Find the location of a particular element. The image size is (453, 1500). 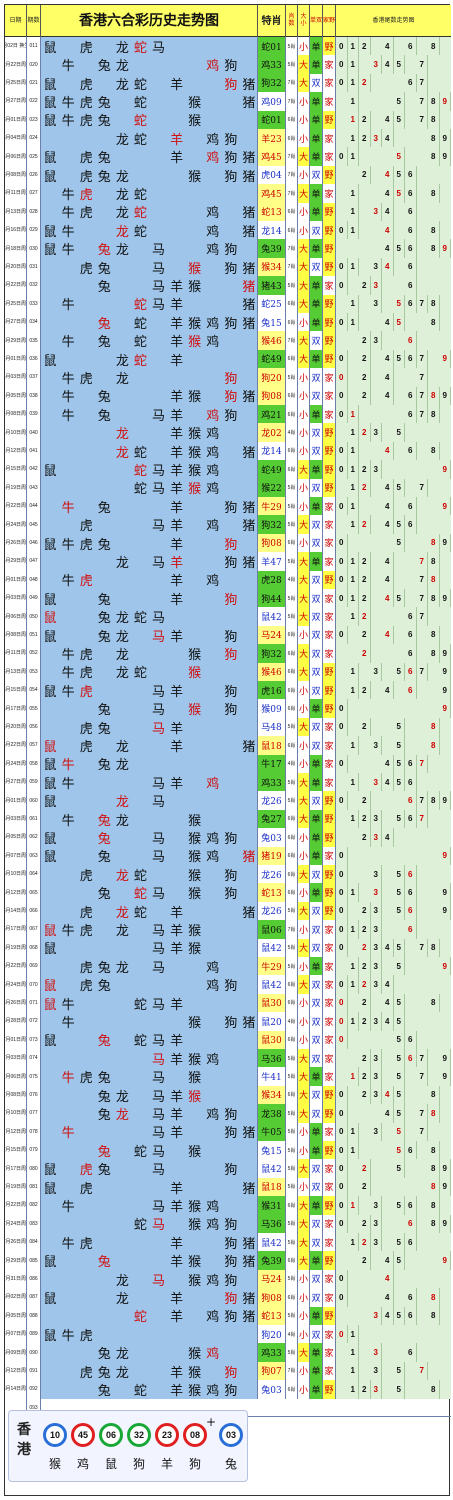

date-cell: 08月09日周六 is located at coordinates (16, 1352).